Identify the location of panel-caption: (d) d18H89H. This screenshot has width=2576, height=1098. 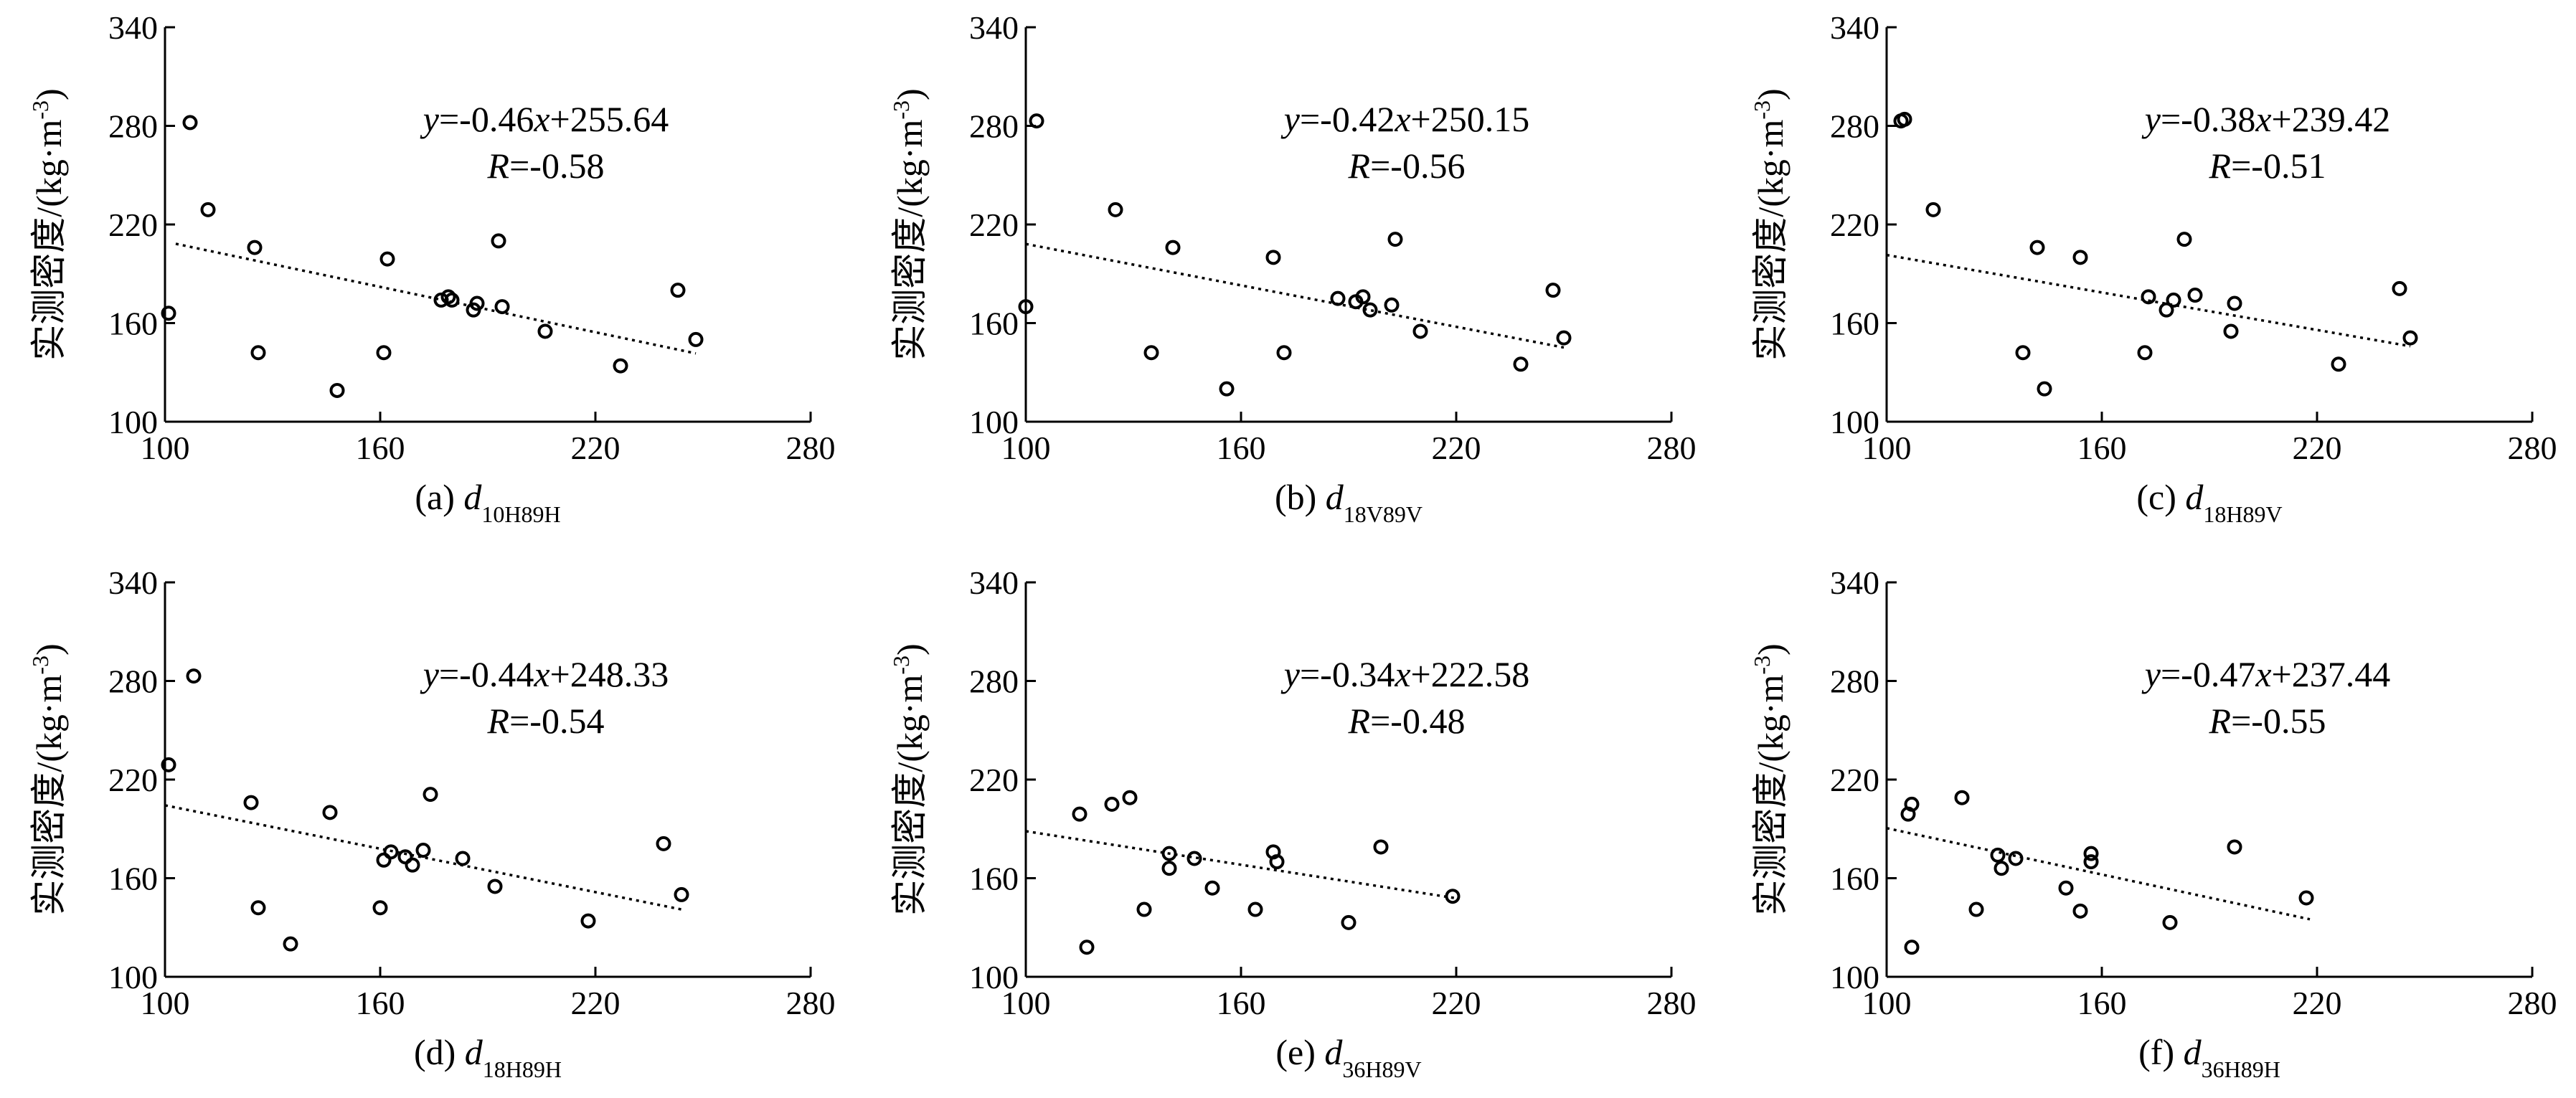
(488, 1057).